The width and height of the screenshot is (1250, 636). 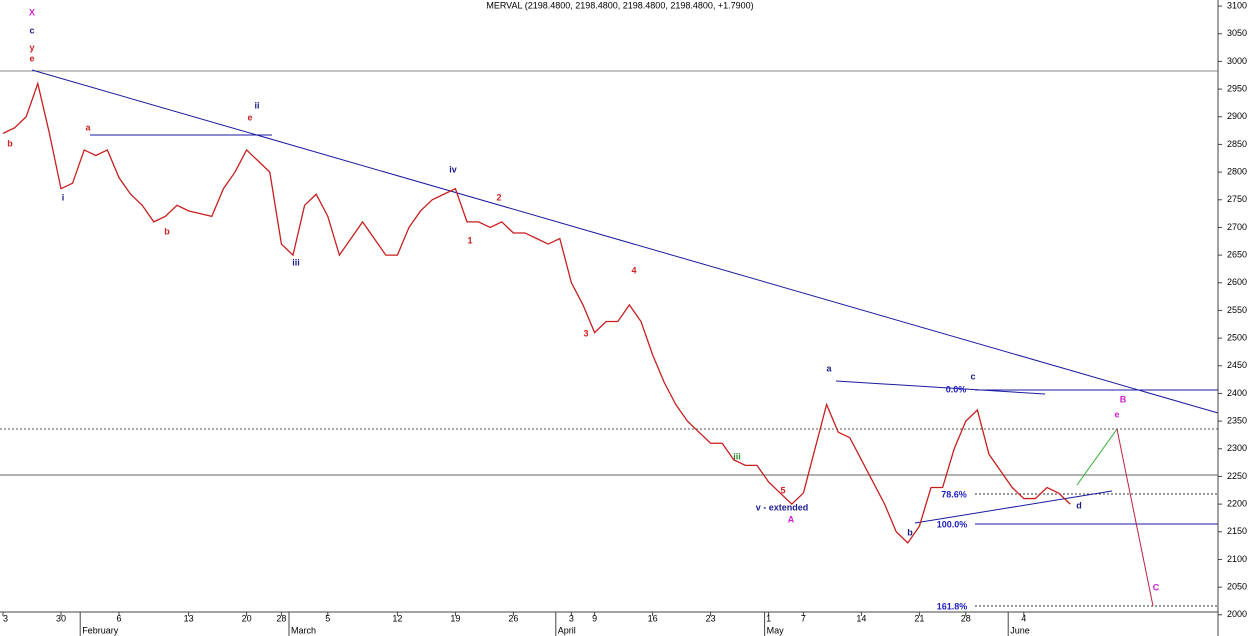 What do you see at coordinates (1237, 559) in the screenshot?
I see `y-tick-label: 2100` at bounding box center [1237, 559].